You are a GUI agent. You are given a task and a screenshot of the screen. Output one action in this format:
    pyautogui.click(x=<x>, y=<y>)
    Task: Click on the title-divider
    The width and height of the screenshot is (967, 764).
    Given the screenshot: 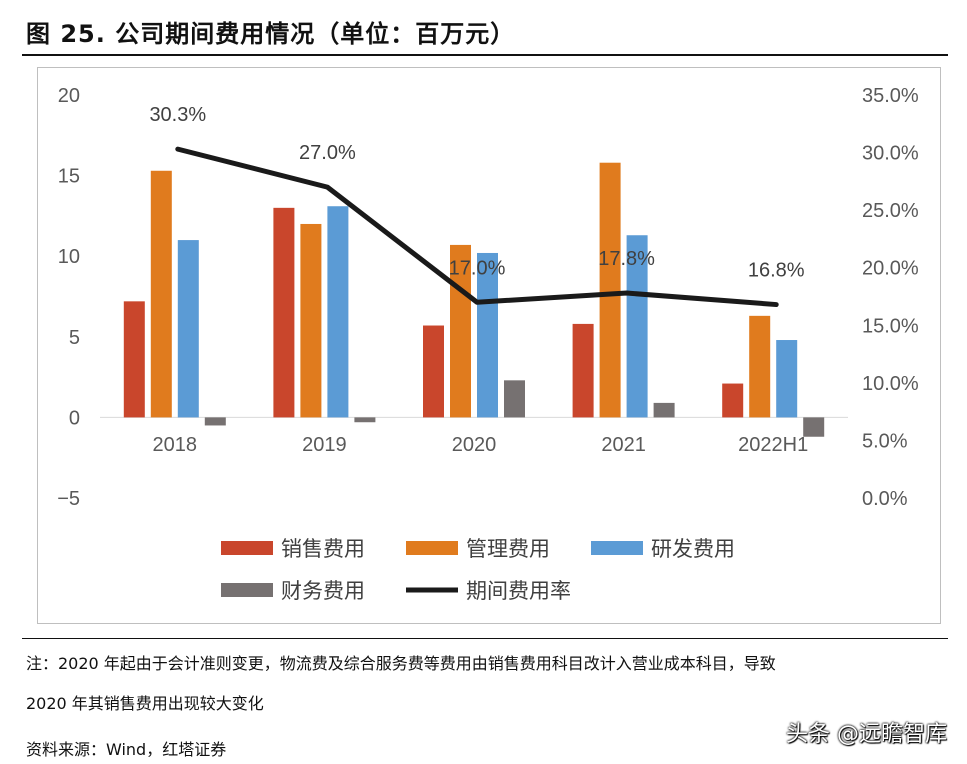 What is the action you would take?
    pyautogui.click(x=485, y=55)
    